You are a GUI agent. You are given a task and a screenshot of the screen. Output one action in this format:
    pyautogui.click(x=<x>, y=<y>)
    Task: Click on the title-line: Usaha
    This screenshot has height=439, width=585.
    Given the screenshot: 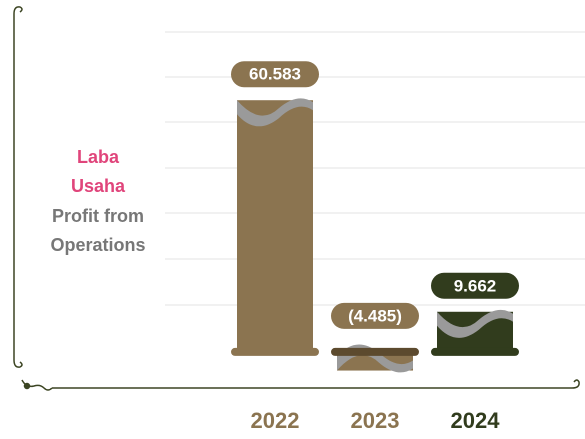 What is the action you would take?
    pyautogui.click(x=98, y=186)
    